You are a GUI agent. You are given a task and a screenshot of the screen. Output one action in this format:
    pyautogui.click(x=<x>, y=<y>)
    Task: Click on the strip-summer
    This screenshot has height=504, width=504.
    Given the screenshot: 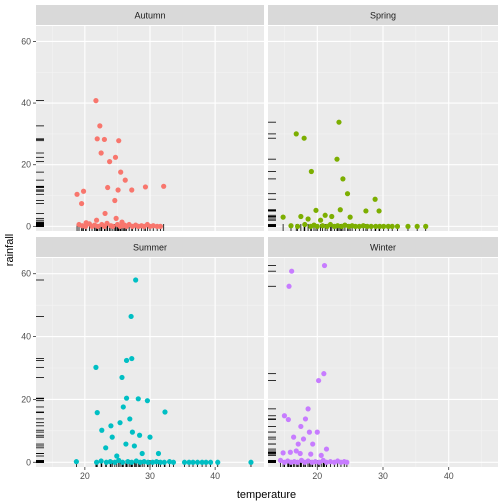 What is the action you would take?
    pyautogui.click(x=150, y=247)
    